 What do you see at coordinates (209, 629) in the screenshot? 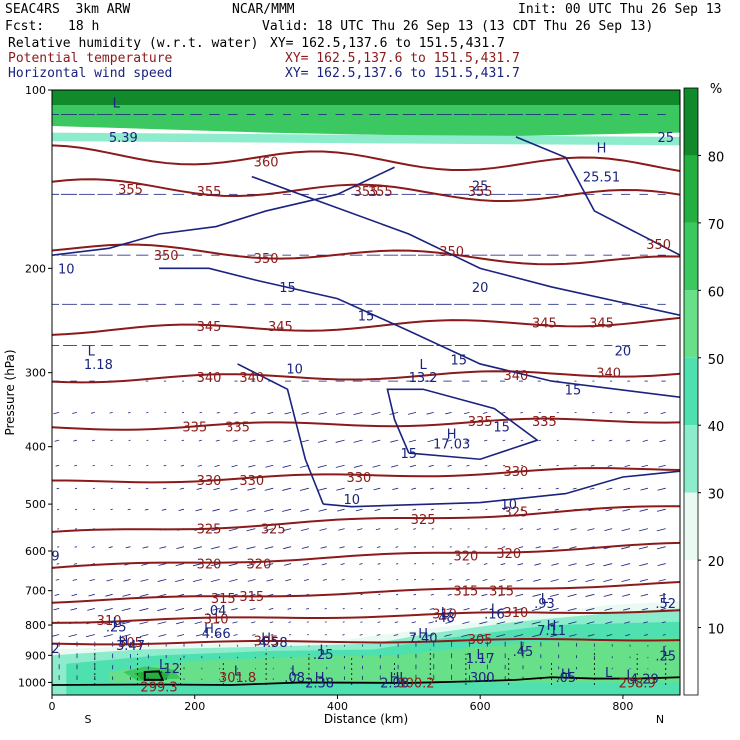
I see `rh-annotation: H` at bounding box center [209, 629].